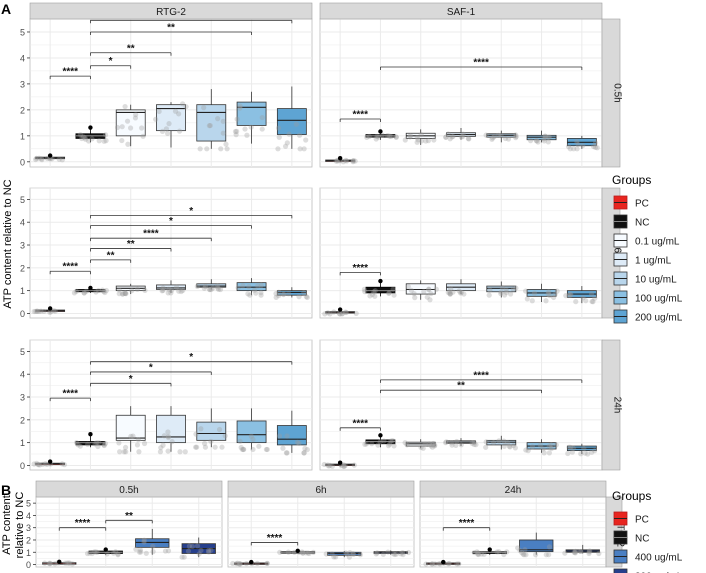 This screenshot has width=706, height=573. What do you see at coordinates (7, 525) in the screenshot?
I see `y-axis-label-b-line1: ATP content` at bounding box center [7, 525].